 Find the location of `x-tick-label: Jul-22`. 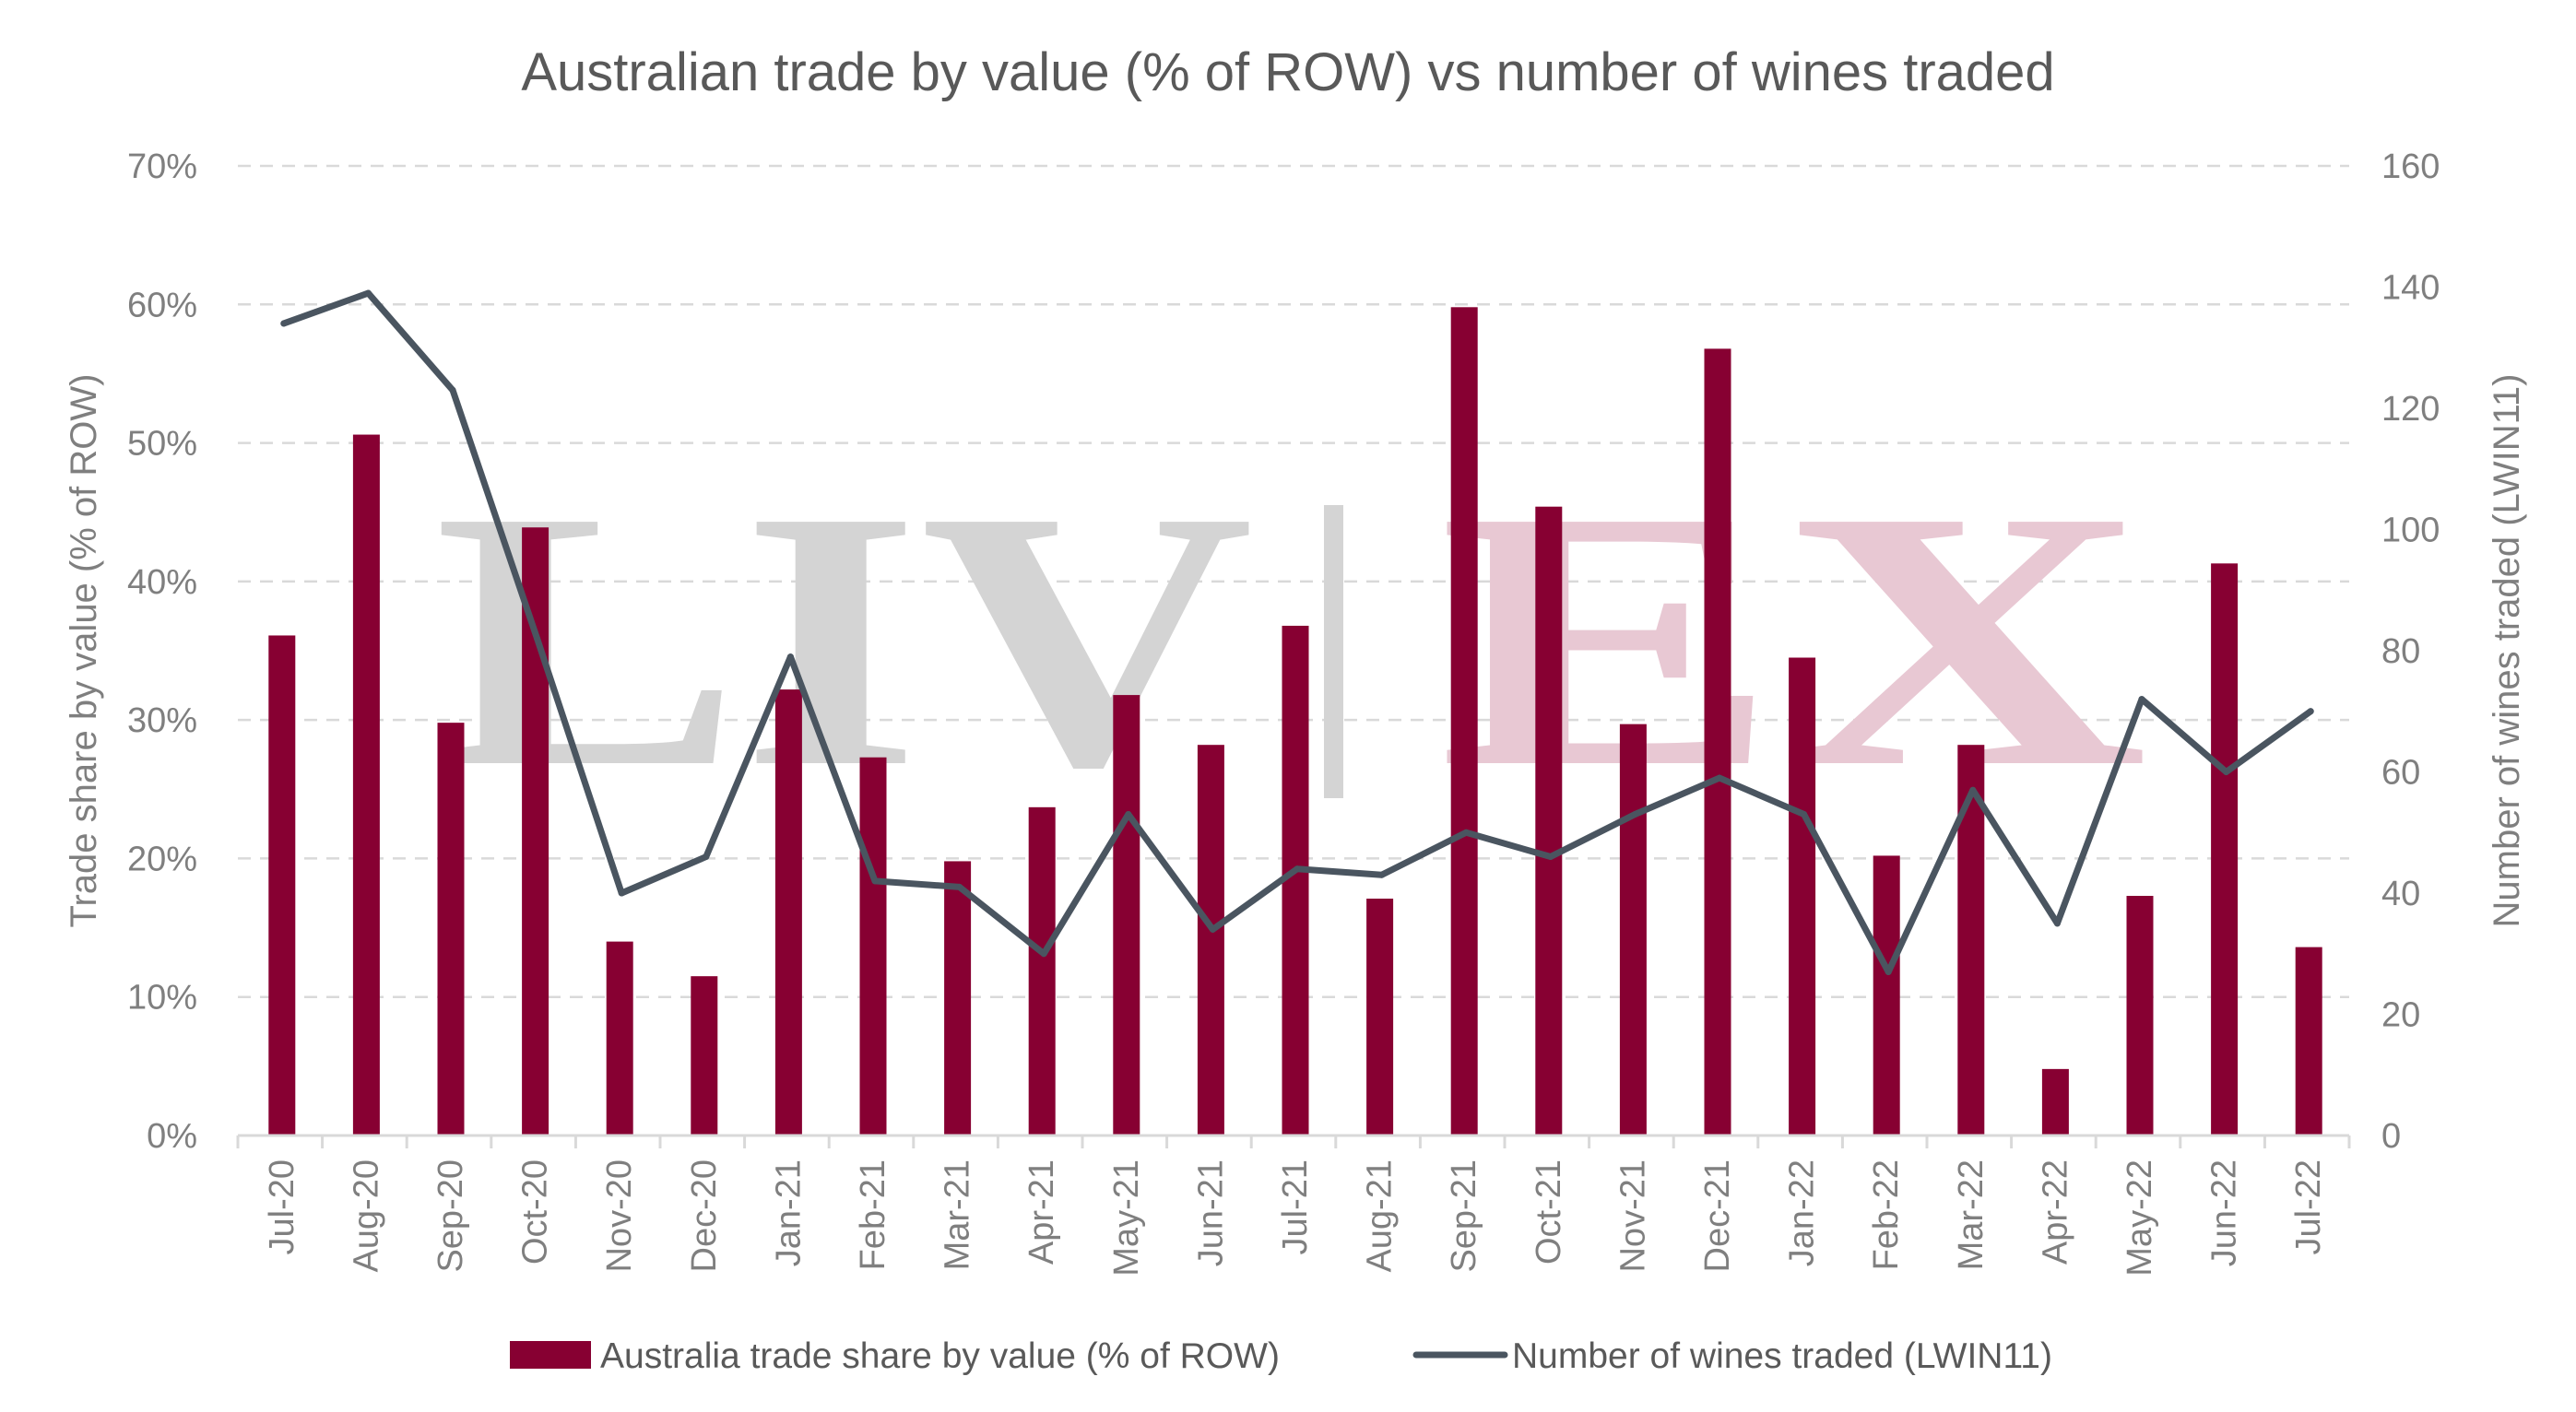

x-tick-label: Jul-22 is located at coordinates (2308, 1207).